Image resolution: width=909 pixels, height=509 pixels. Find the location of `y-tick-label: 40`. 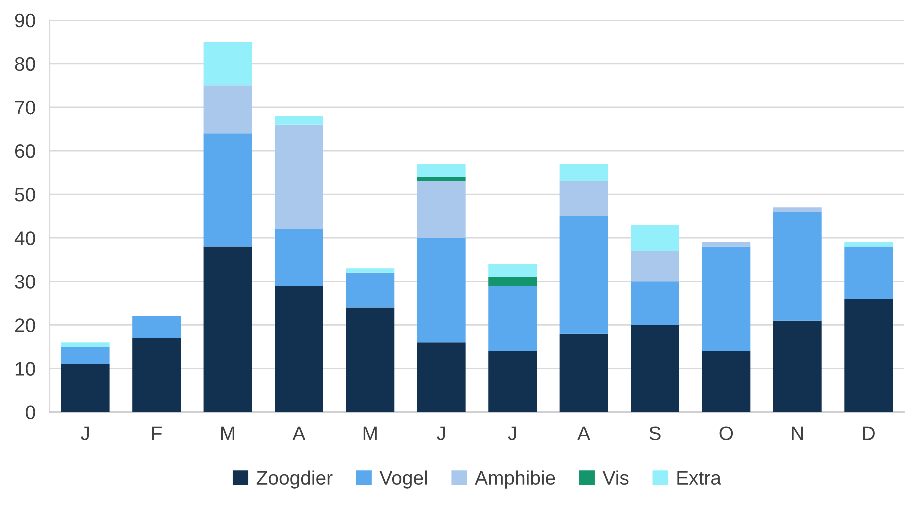

y-tick-label: 40 is located at coordinates (25, 239).